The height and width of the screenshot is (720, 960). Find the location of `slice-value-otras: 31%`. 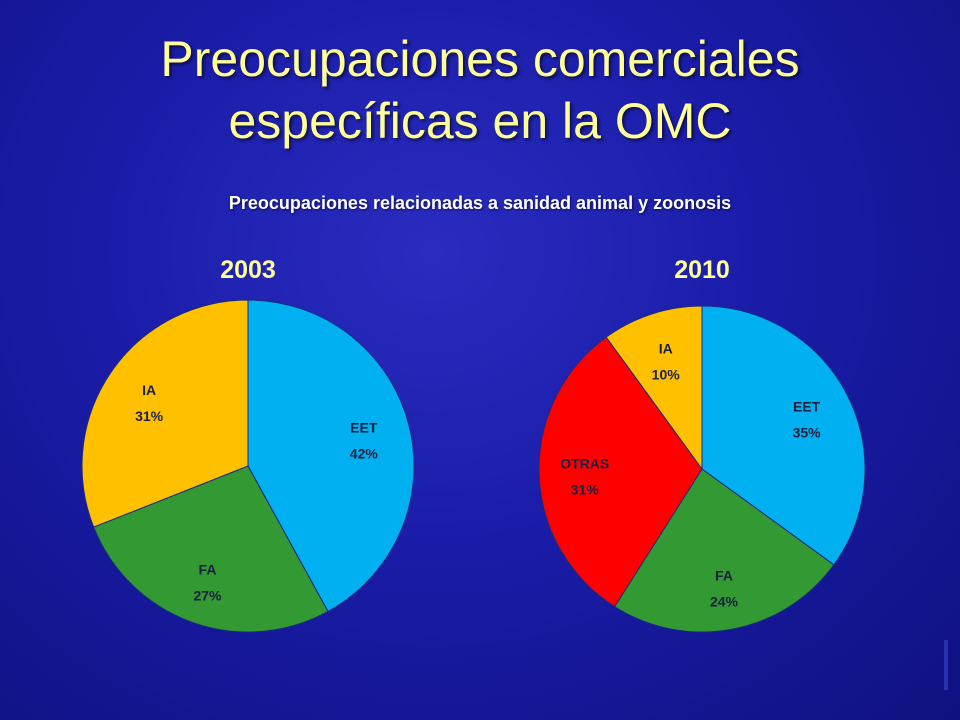

slice-value-otras: 31% is located at coordinates (585, 490).